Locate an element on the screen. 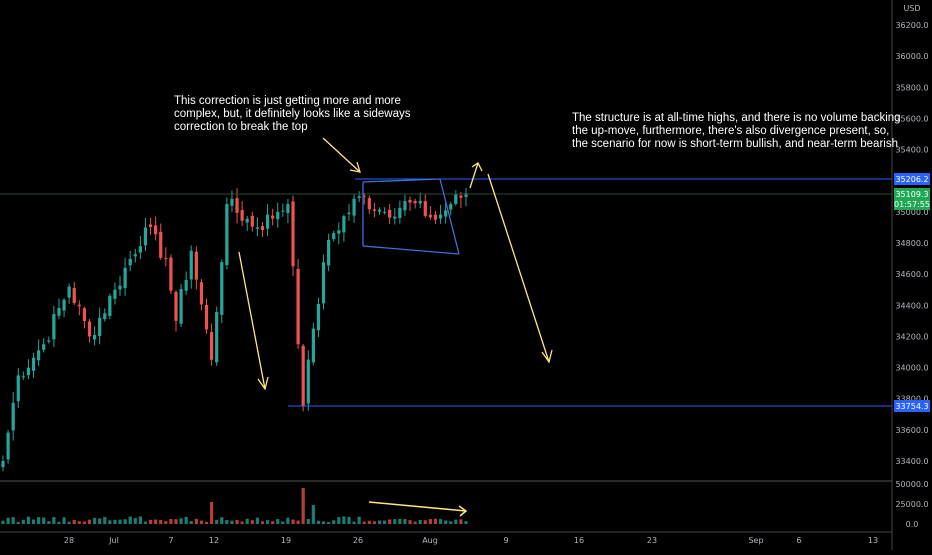 This screenshot has height=555, width=932. time-axis: 28 Jul 7 12 19 26 Aug 9 16 23 Sep 6 13 is located at coordinates (471, 540).